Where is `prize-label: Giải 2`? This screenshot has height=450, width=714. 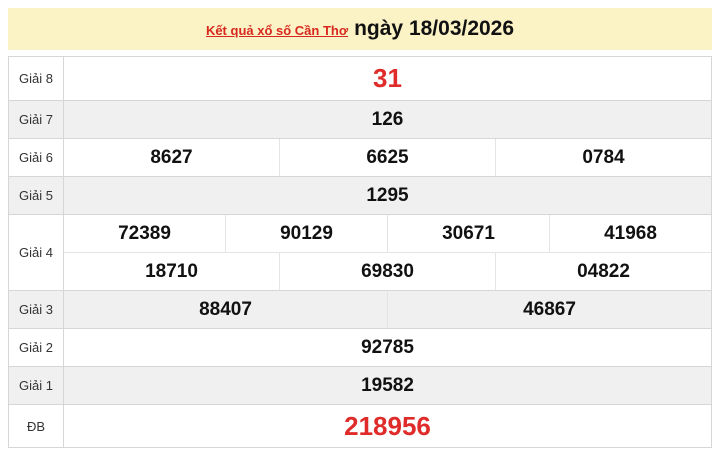
prize-label: Giải 2 is located at coordinates (36, 347).